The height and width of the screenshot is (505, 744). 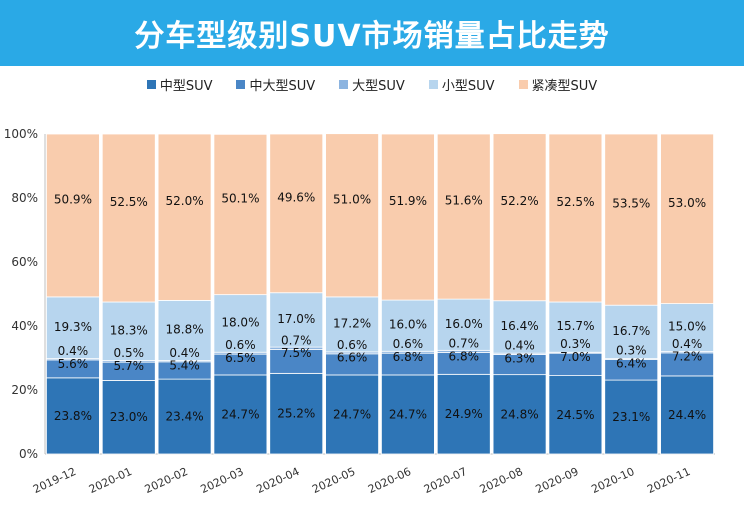 I want to click on data-label: 25.2%, so click(x=296, y=414).